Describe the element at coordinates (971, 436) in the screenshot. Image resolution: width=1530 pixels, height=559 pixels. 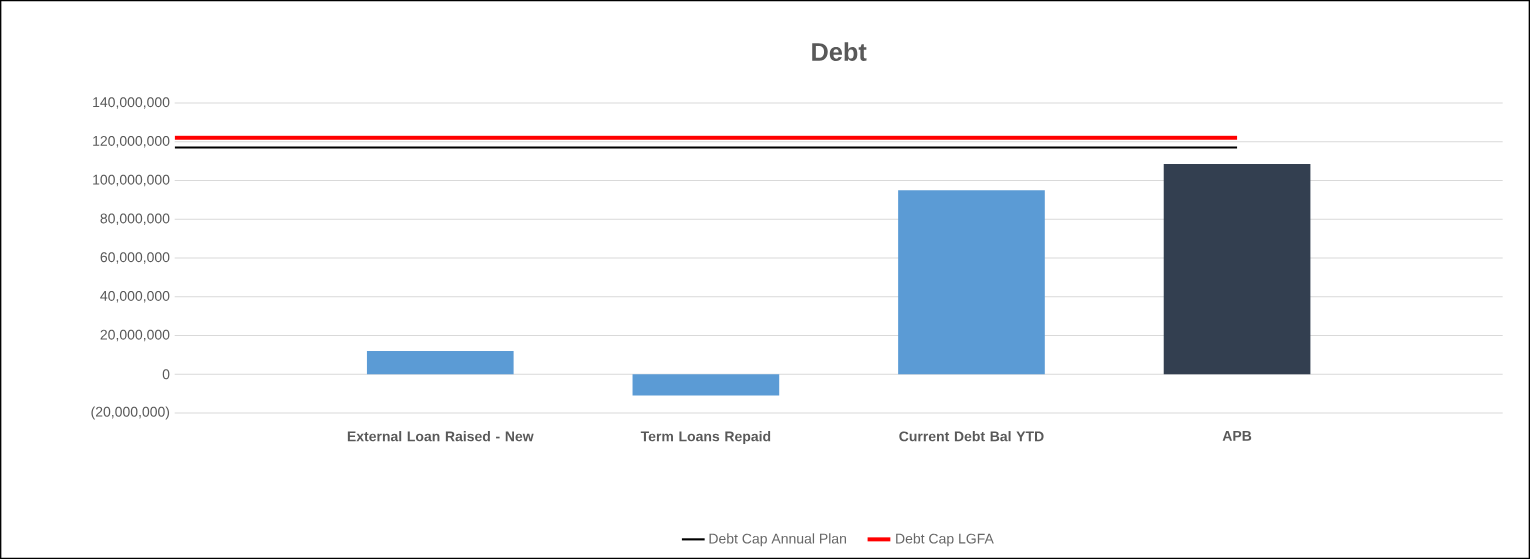
I see `x-tick-label: Current Debt Bal YTD` at that location.